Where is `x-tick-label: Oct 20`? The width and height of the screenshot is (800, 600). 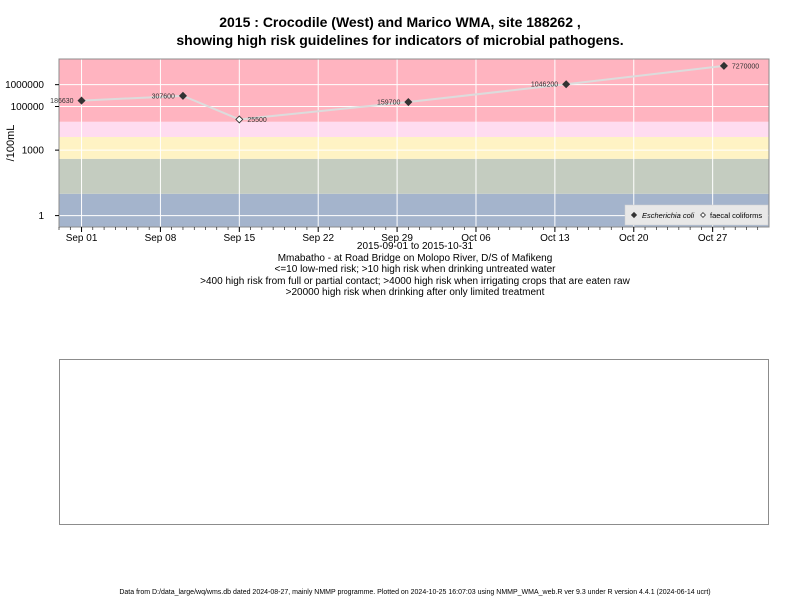
x-tick-label: Oct 20 is located at coordinates (634, 238).